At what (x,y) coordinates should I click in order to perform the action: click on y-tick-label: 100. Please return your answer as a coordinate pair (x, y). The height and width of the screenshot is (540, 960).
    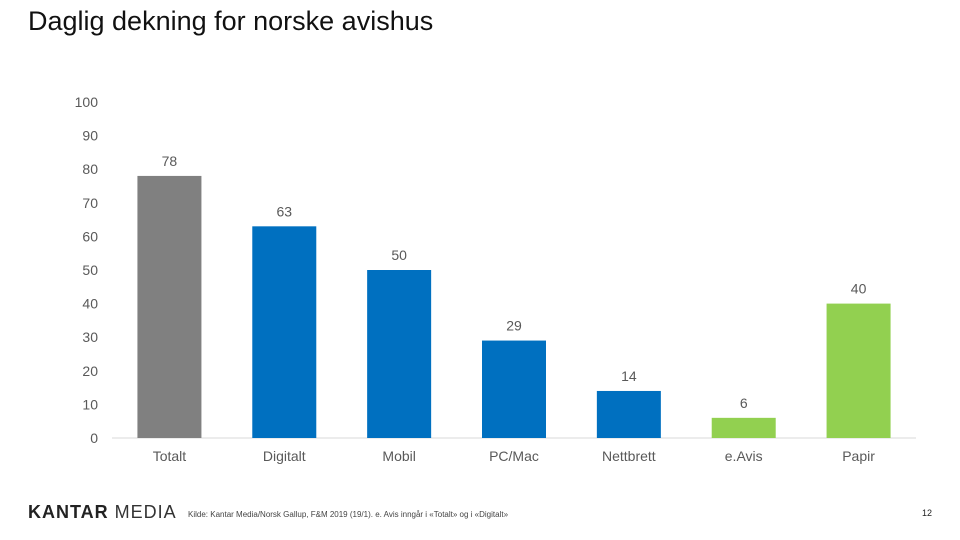
    Looking at the image, I should click on (87, 102).